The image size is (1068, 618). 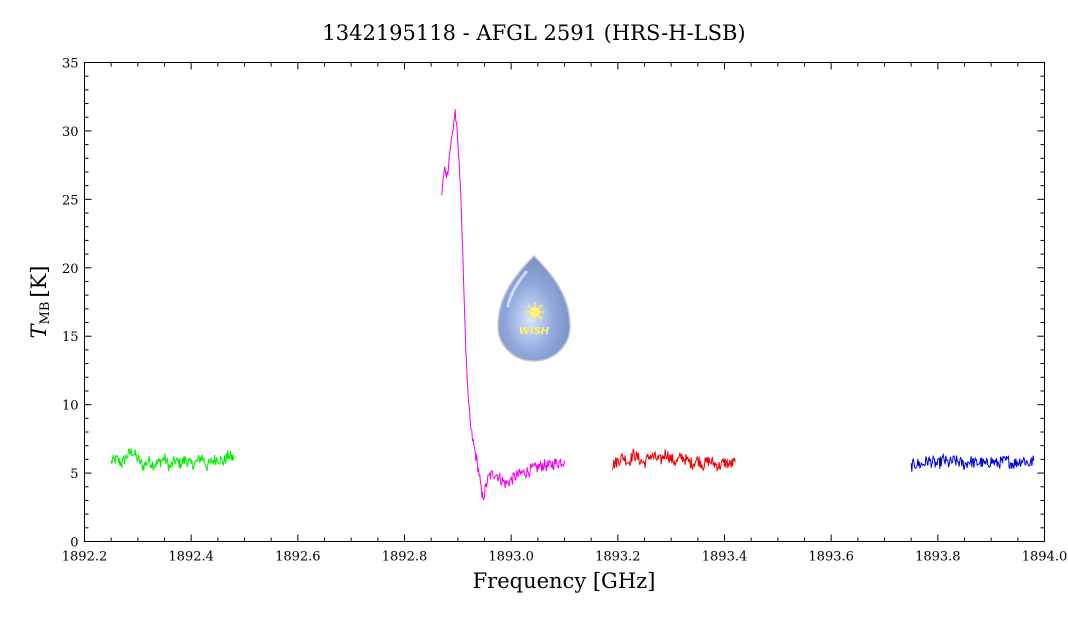 I want to click on y-tick-label: 20, so click(x=70, y=269).